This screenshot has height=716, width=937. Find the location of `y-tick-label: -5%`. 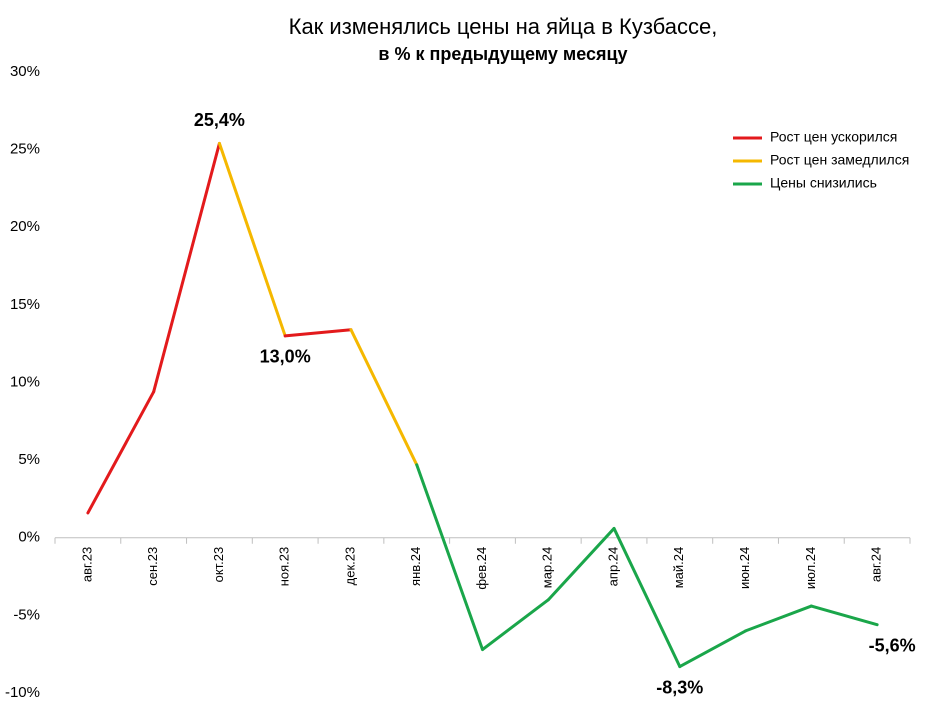

y-tick-label: -5% is located at coordinates (26, 614).